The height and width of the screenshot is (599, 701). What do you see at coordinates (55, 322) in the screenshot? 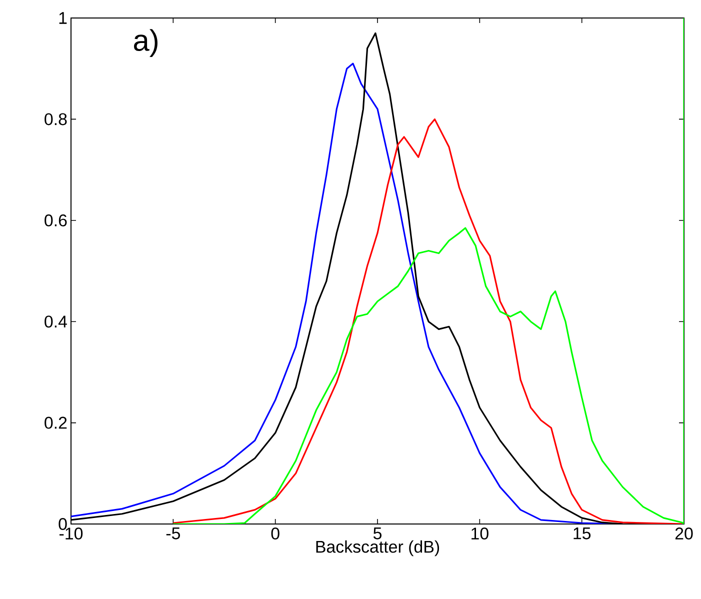
I see `y-tick-label: 0.4` at bounding box center [55, 322].